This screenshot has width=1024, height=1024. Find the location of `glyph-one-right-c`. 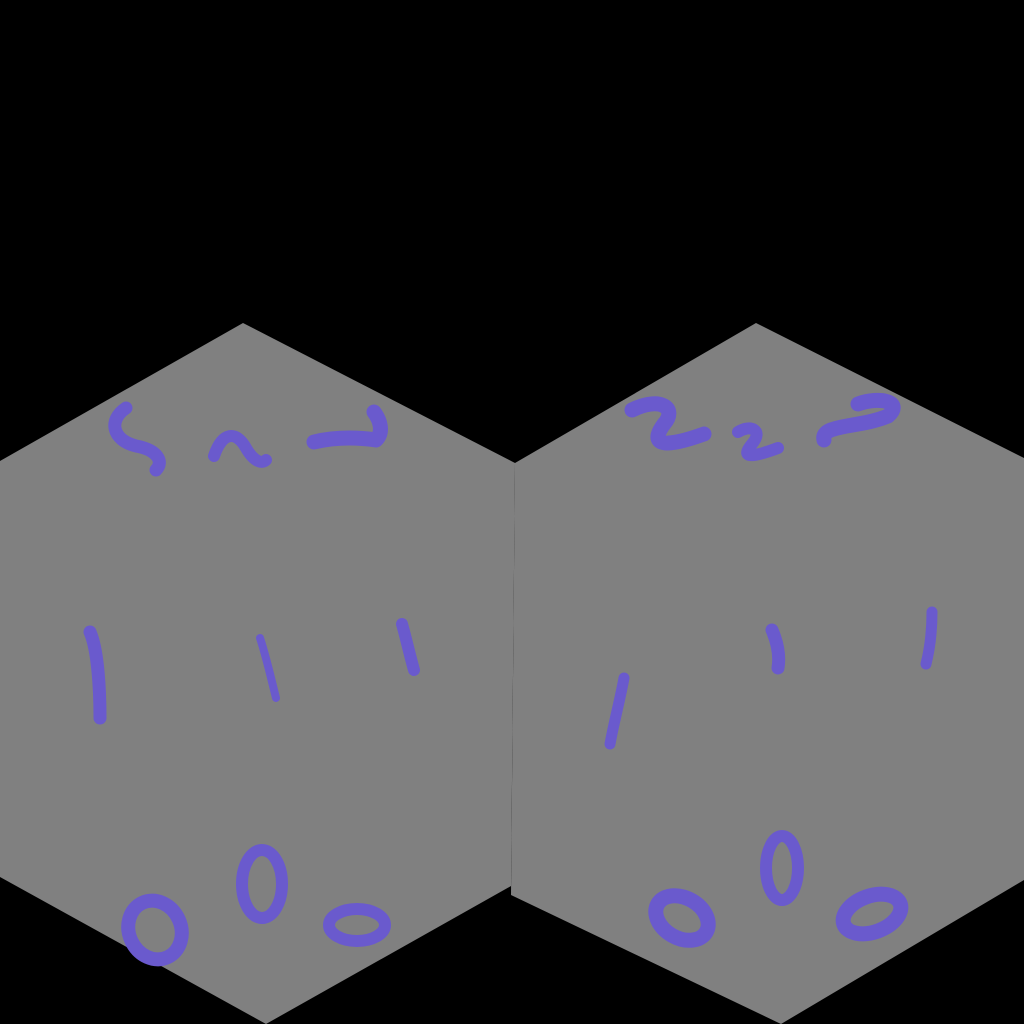

glyph-one-right-c is located at coordinates (929, 638).